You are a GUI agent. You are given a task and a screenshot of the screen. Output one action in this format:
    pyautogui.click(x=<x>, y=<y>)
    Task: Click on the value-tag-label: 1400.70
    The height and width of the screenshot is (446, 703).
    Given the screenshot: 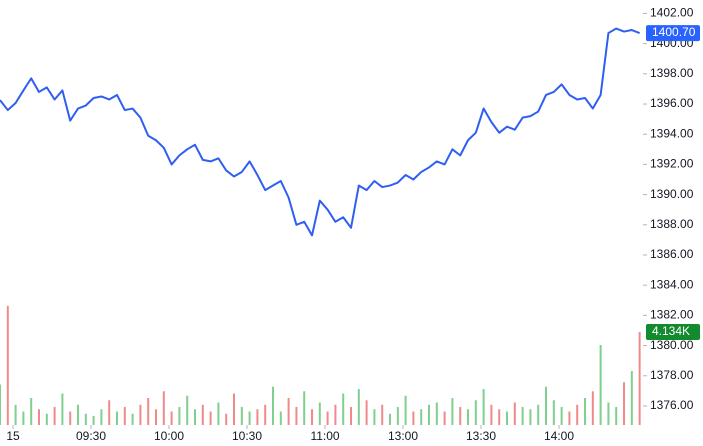 What is the action you would take?
    pyautogui.click(x=674, y=32)
    